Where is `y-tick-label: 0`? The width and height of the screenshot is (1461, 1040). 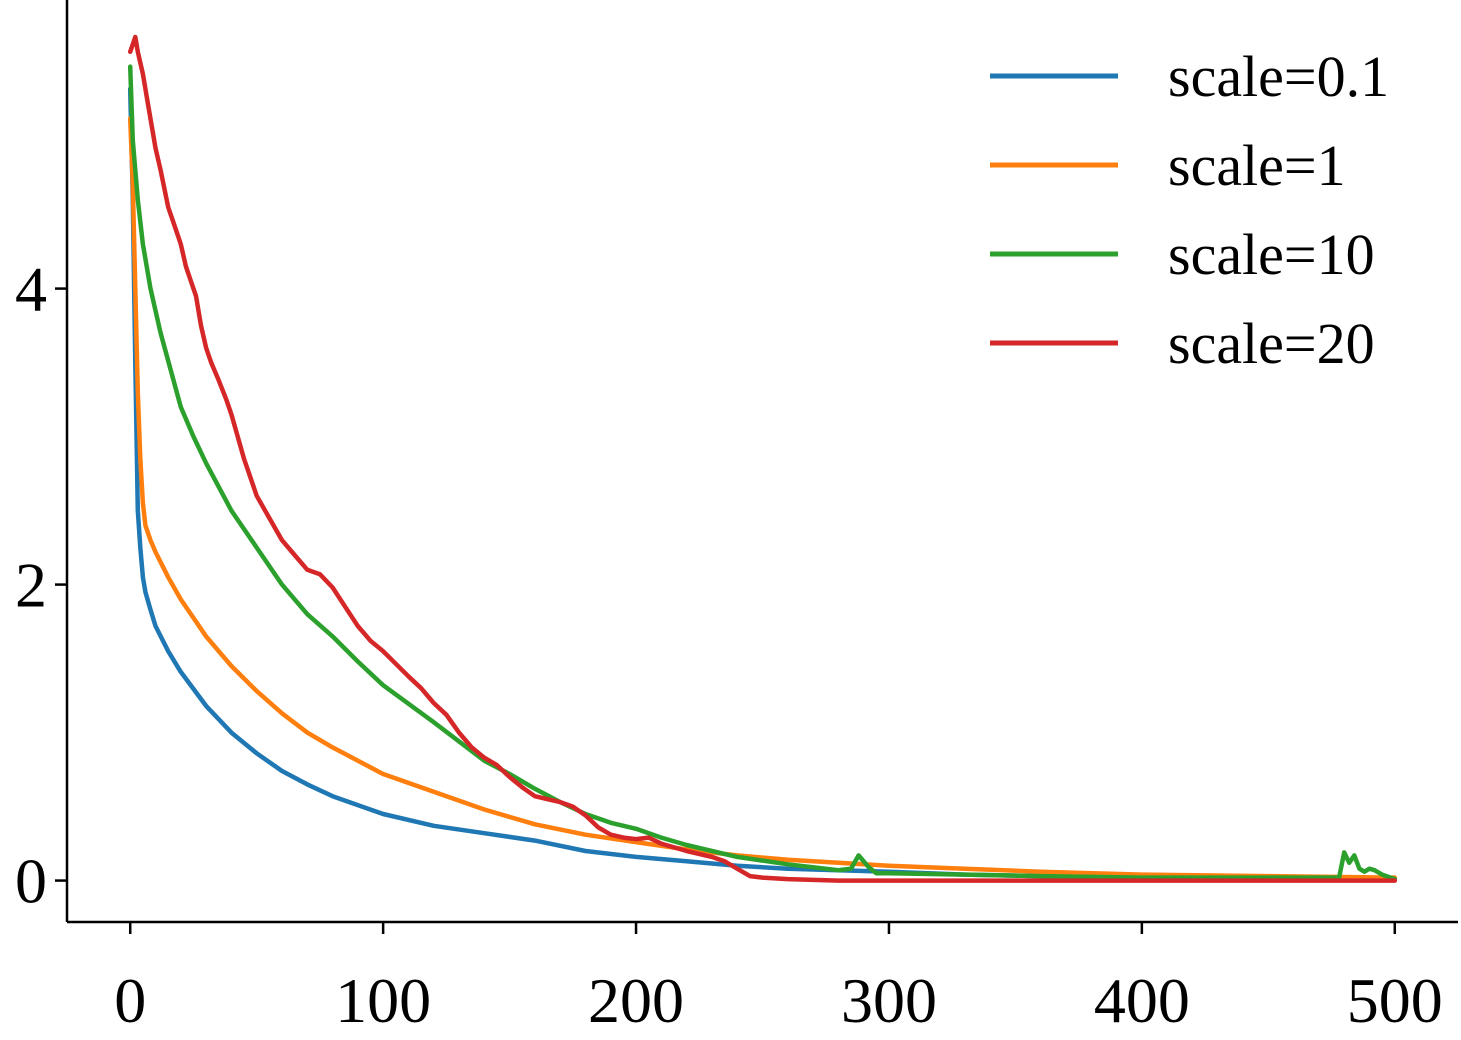
y-tick-label: 0 is located at coordinates (31, 881).